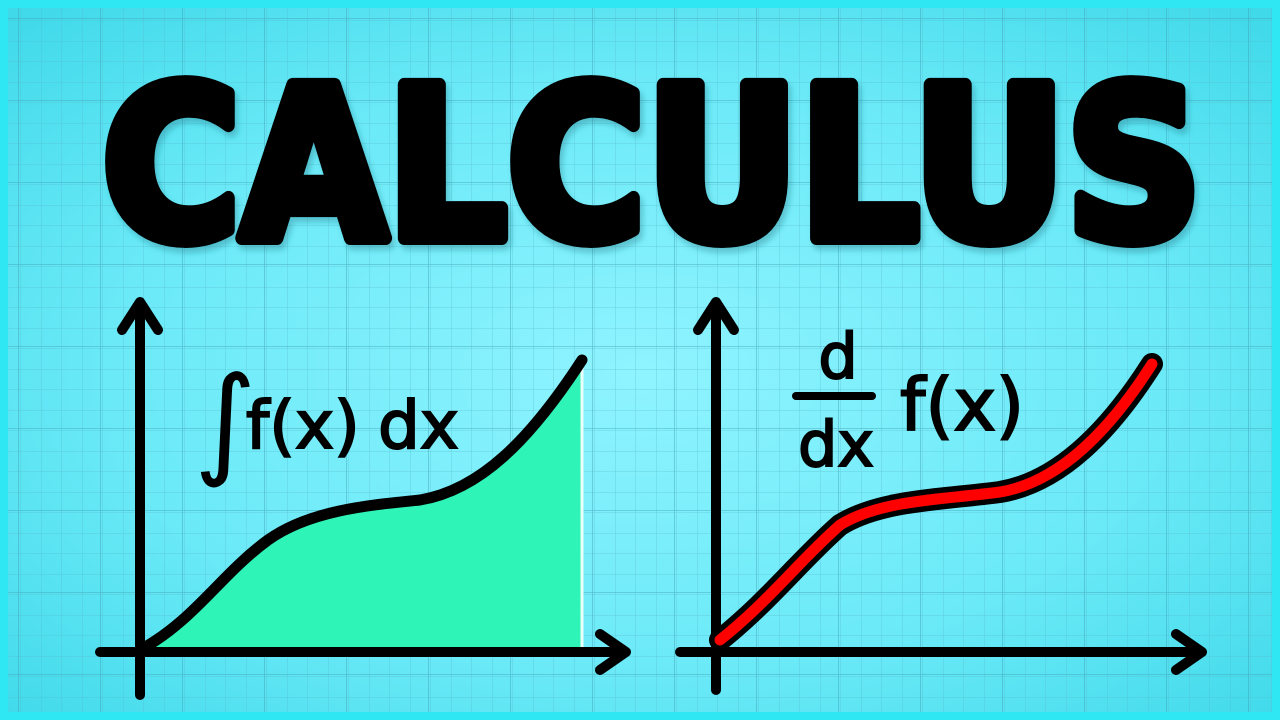 The height and width of the screenshot is (720, 1280). I want to click on integral-differential-label: dx, so click(418, 425).